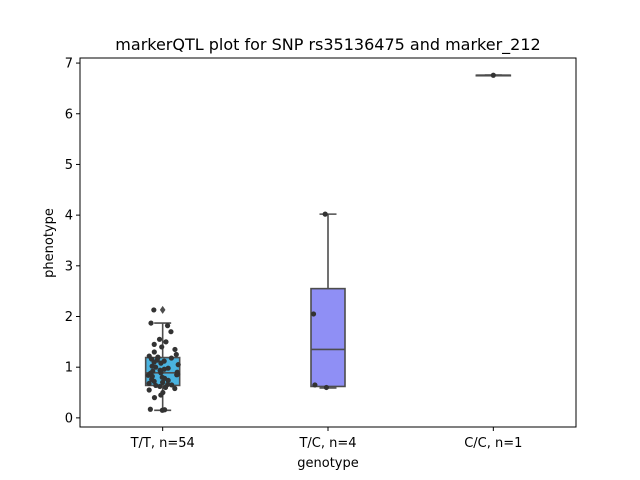  What do you see at coordinates (69, 266) in the screenshot?
I see `y-tick-label: 3` at bounding box center [69, 266].